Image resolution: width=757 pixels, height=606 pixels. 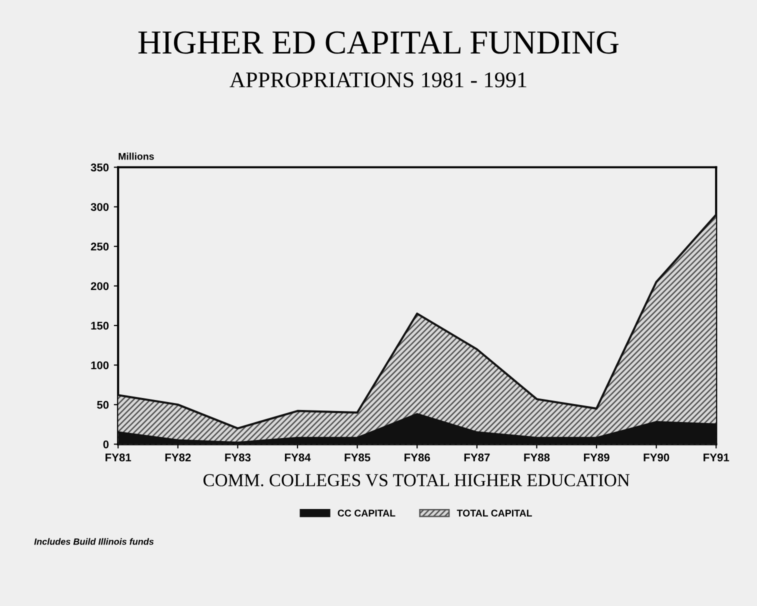 I want to click on text: Includes Build Illinois funds, so click(x=94, y=541).